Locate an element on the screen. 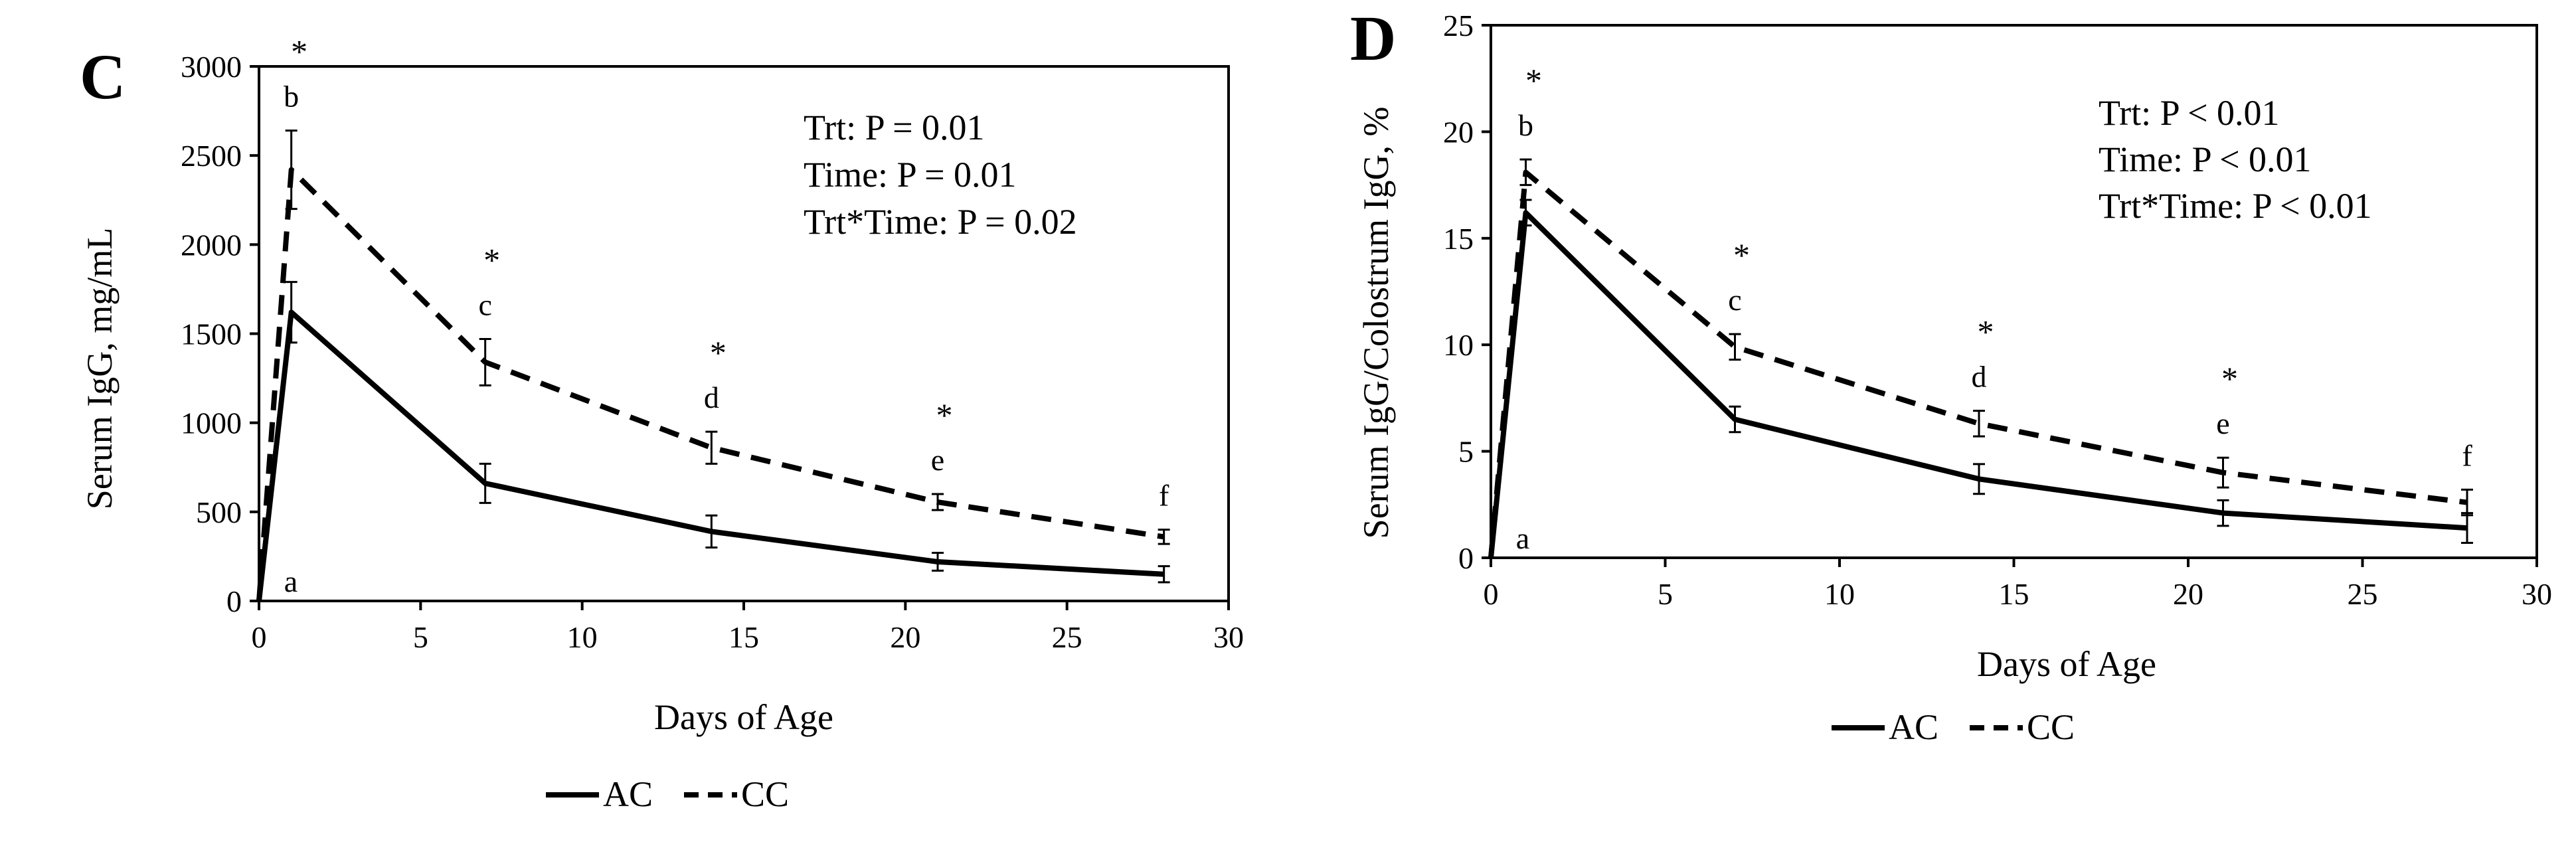 The image size is (2576, 844). panel-d-stats-trt: Trt: P < 0.01 is located at coordinates (2189, 113).